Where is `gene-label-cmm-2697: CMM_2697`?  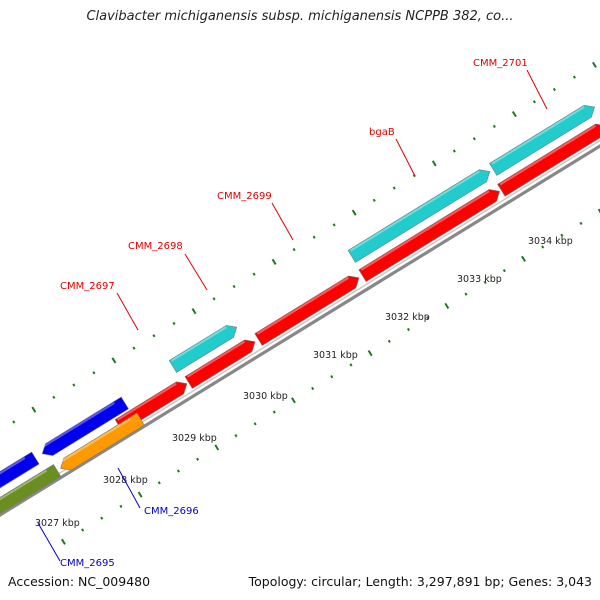
gene-label-cmm-2697: CMM_2697 is located at coordinates (87, 286).